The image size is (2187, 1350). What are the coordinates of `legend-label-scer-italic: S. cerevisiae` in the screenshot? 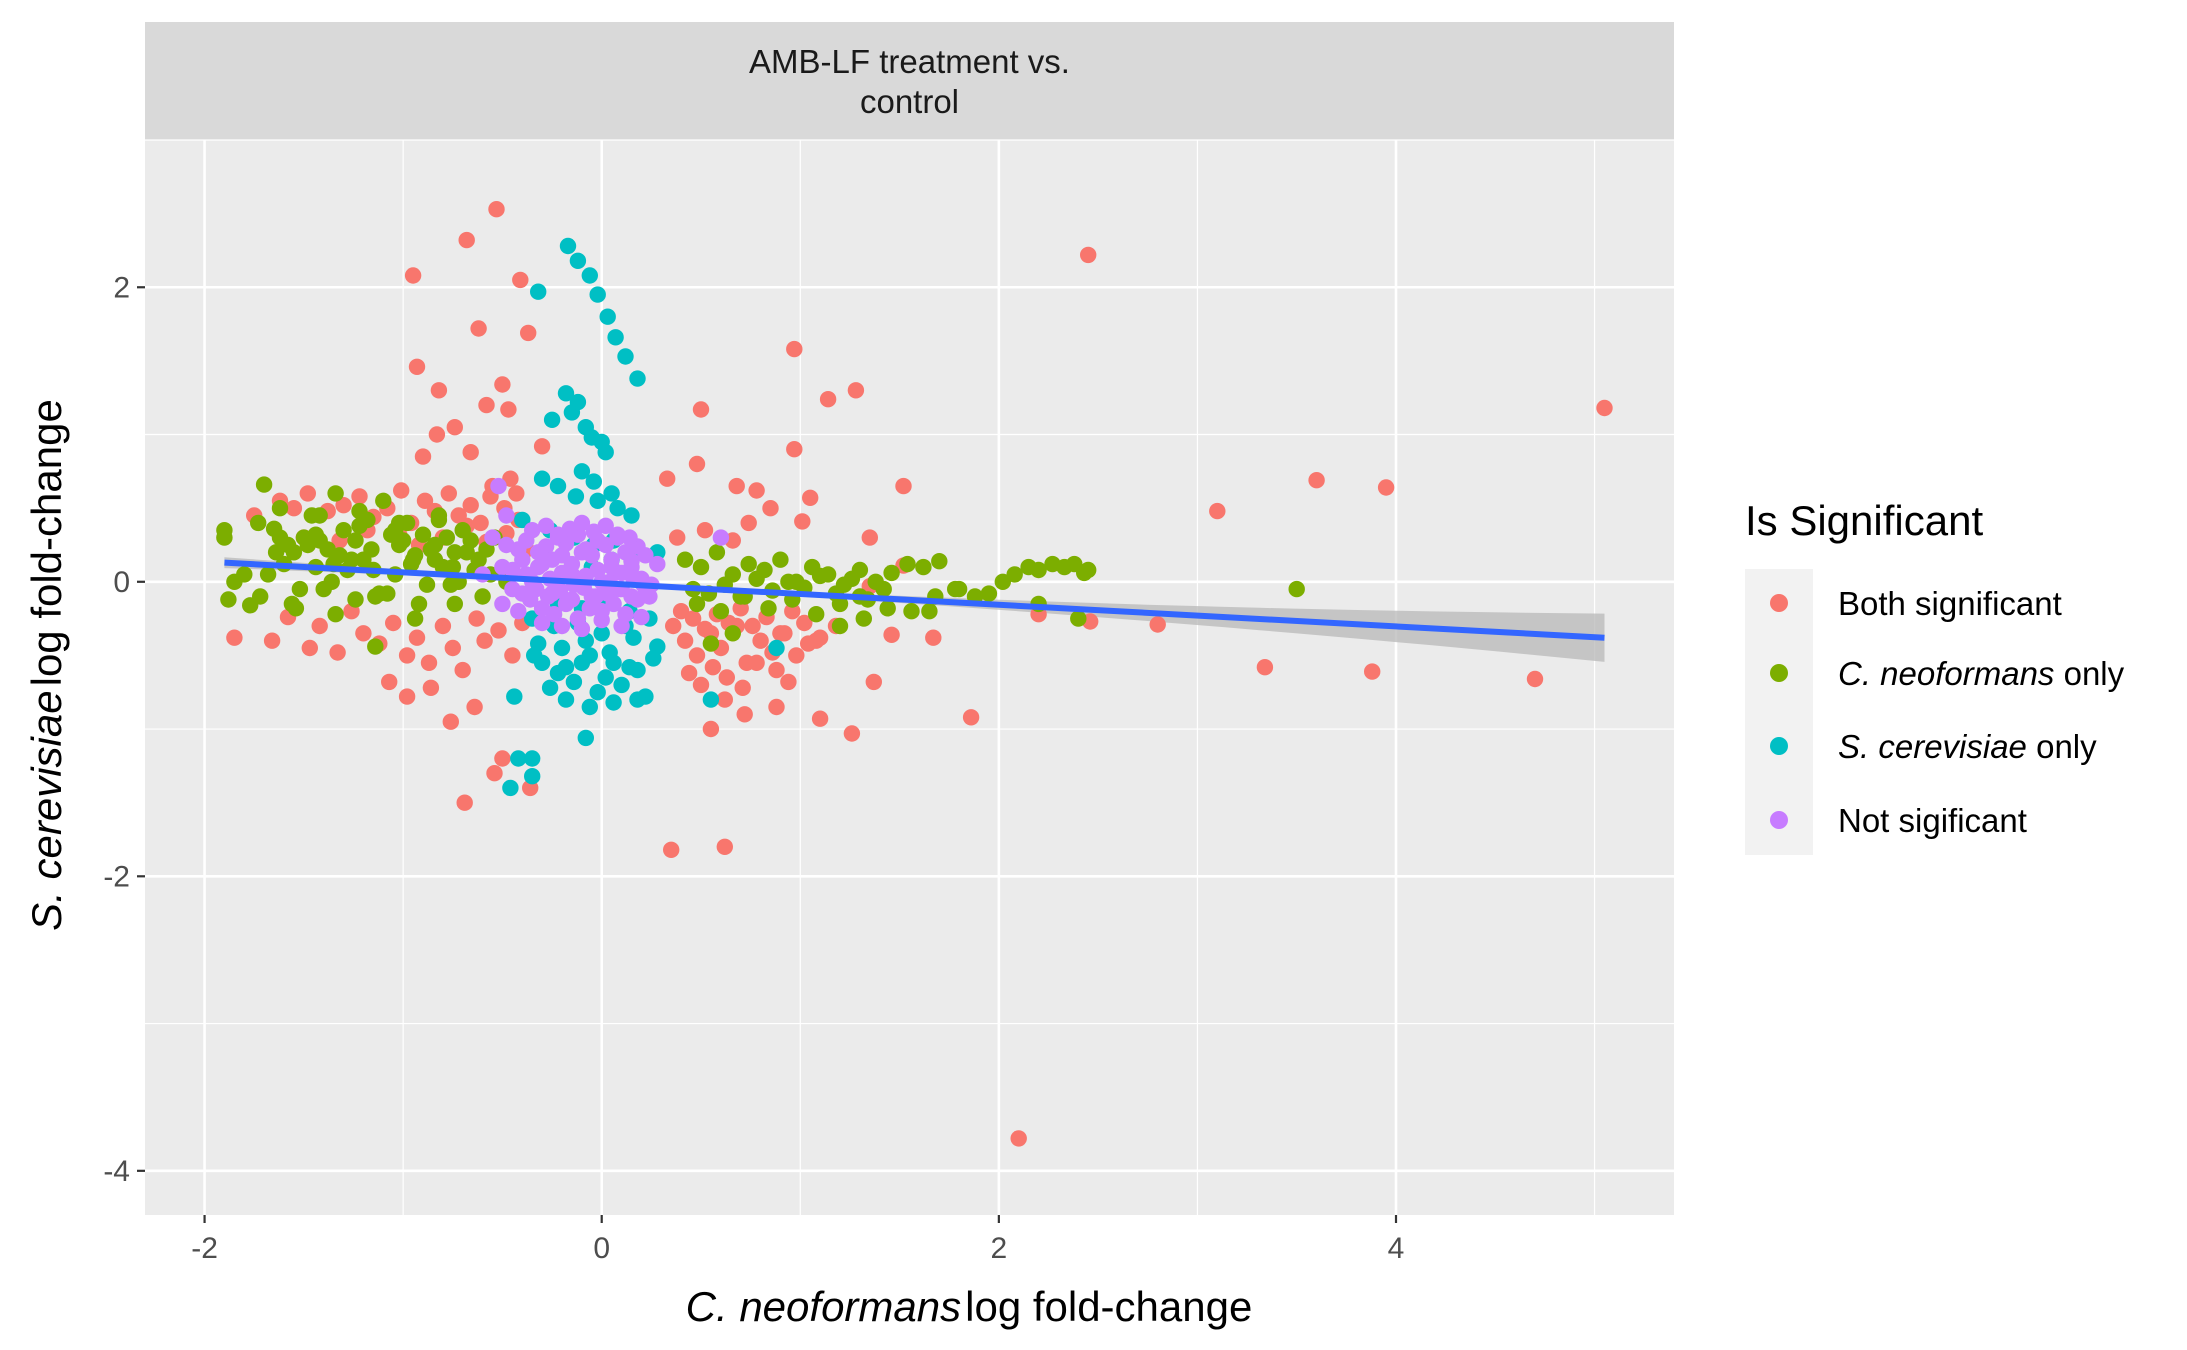 It's located at (1932, 746).